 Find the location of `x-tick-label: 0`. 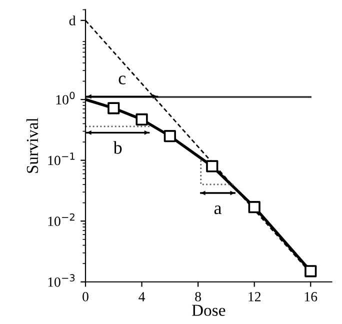

x-tick-label: 0 is located at coordinates (85, 297).